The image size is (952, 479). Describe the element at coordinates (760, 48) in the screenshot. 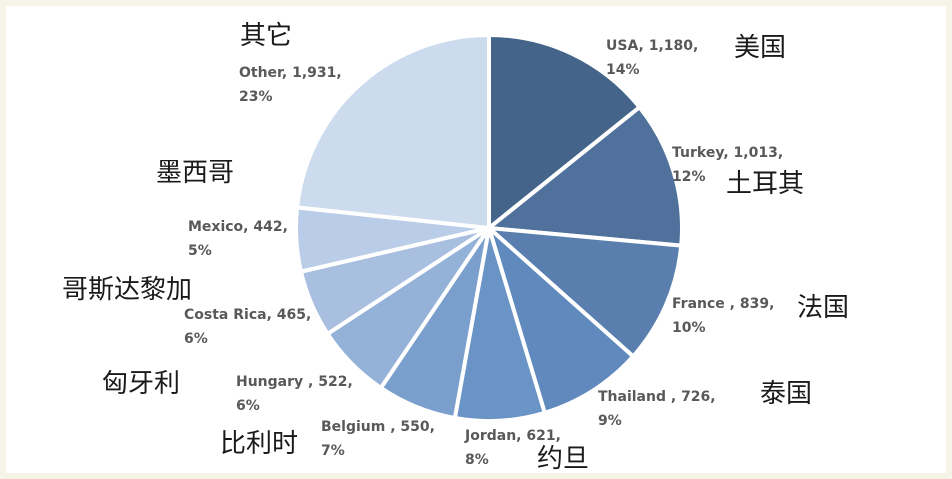

I see `zh-label-usa: 美国` at that location.